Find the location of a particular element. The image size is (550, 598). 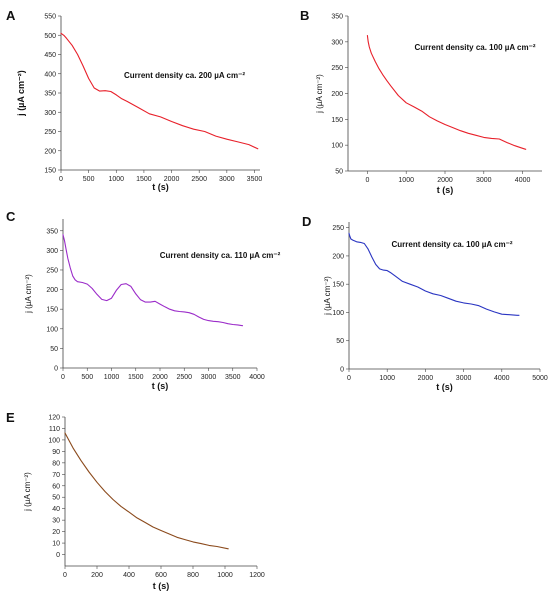

panel-c-x-tick-label: 500 is located at coordinates (87, 377).